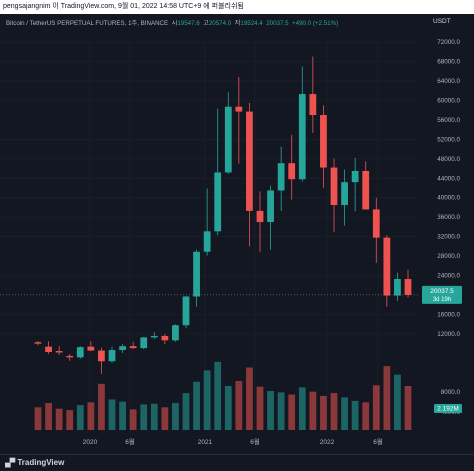  Describe the element at coordinates (251, 23) in the screenshot. I see `legend-low: 19524.4` at that location.